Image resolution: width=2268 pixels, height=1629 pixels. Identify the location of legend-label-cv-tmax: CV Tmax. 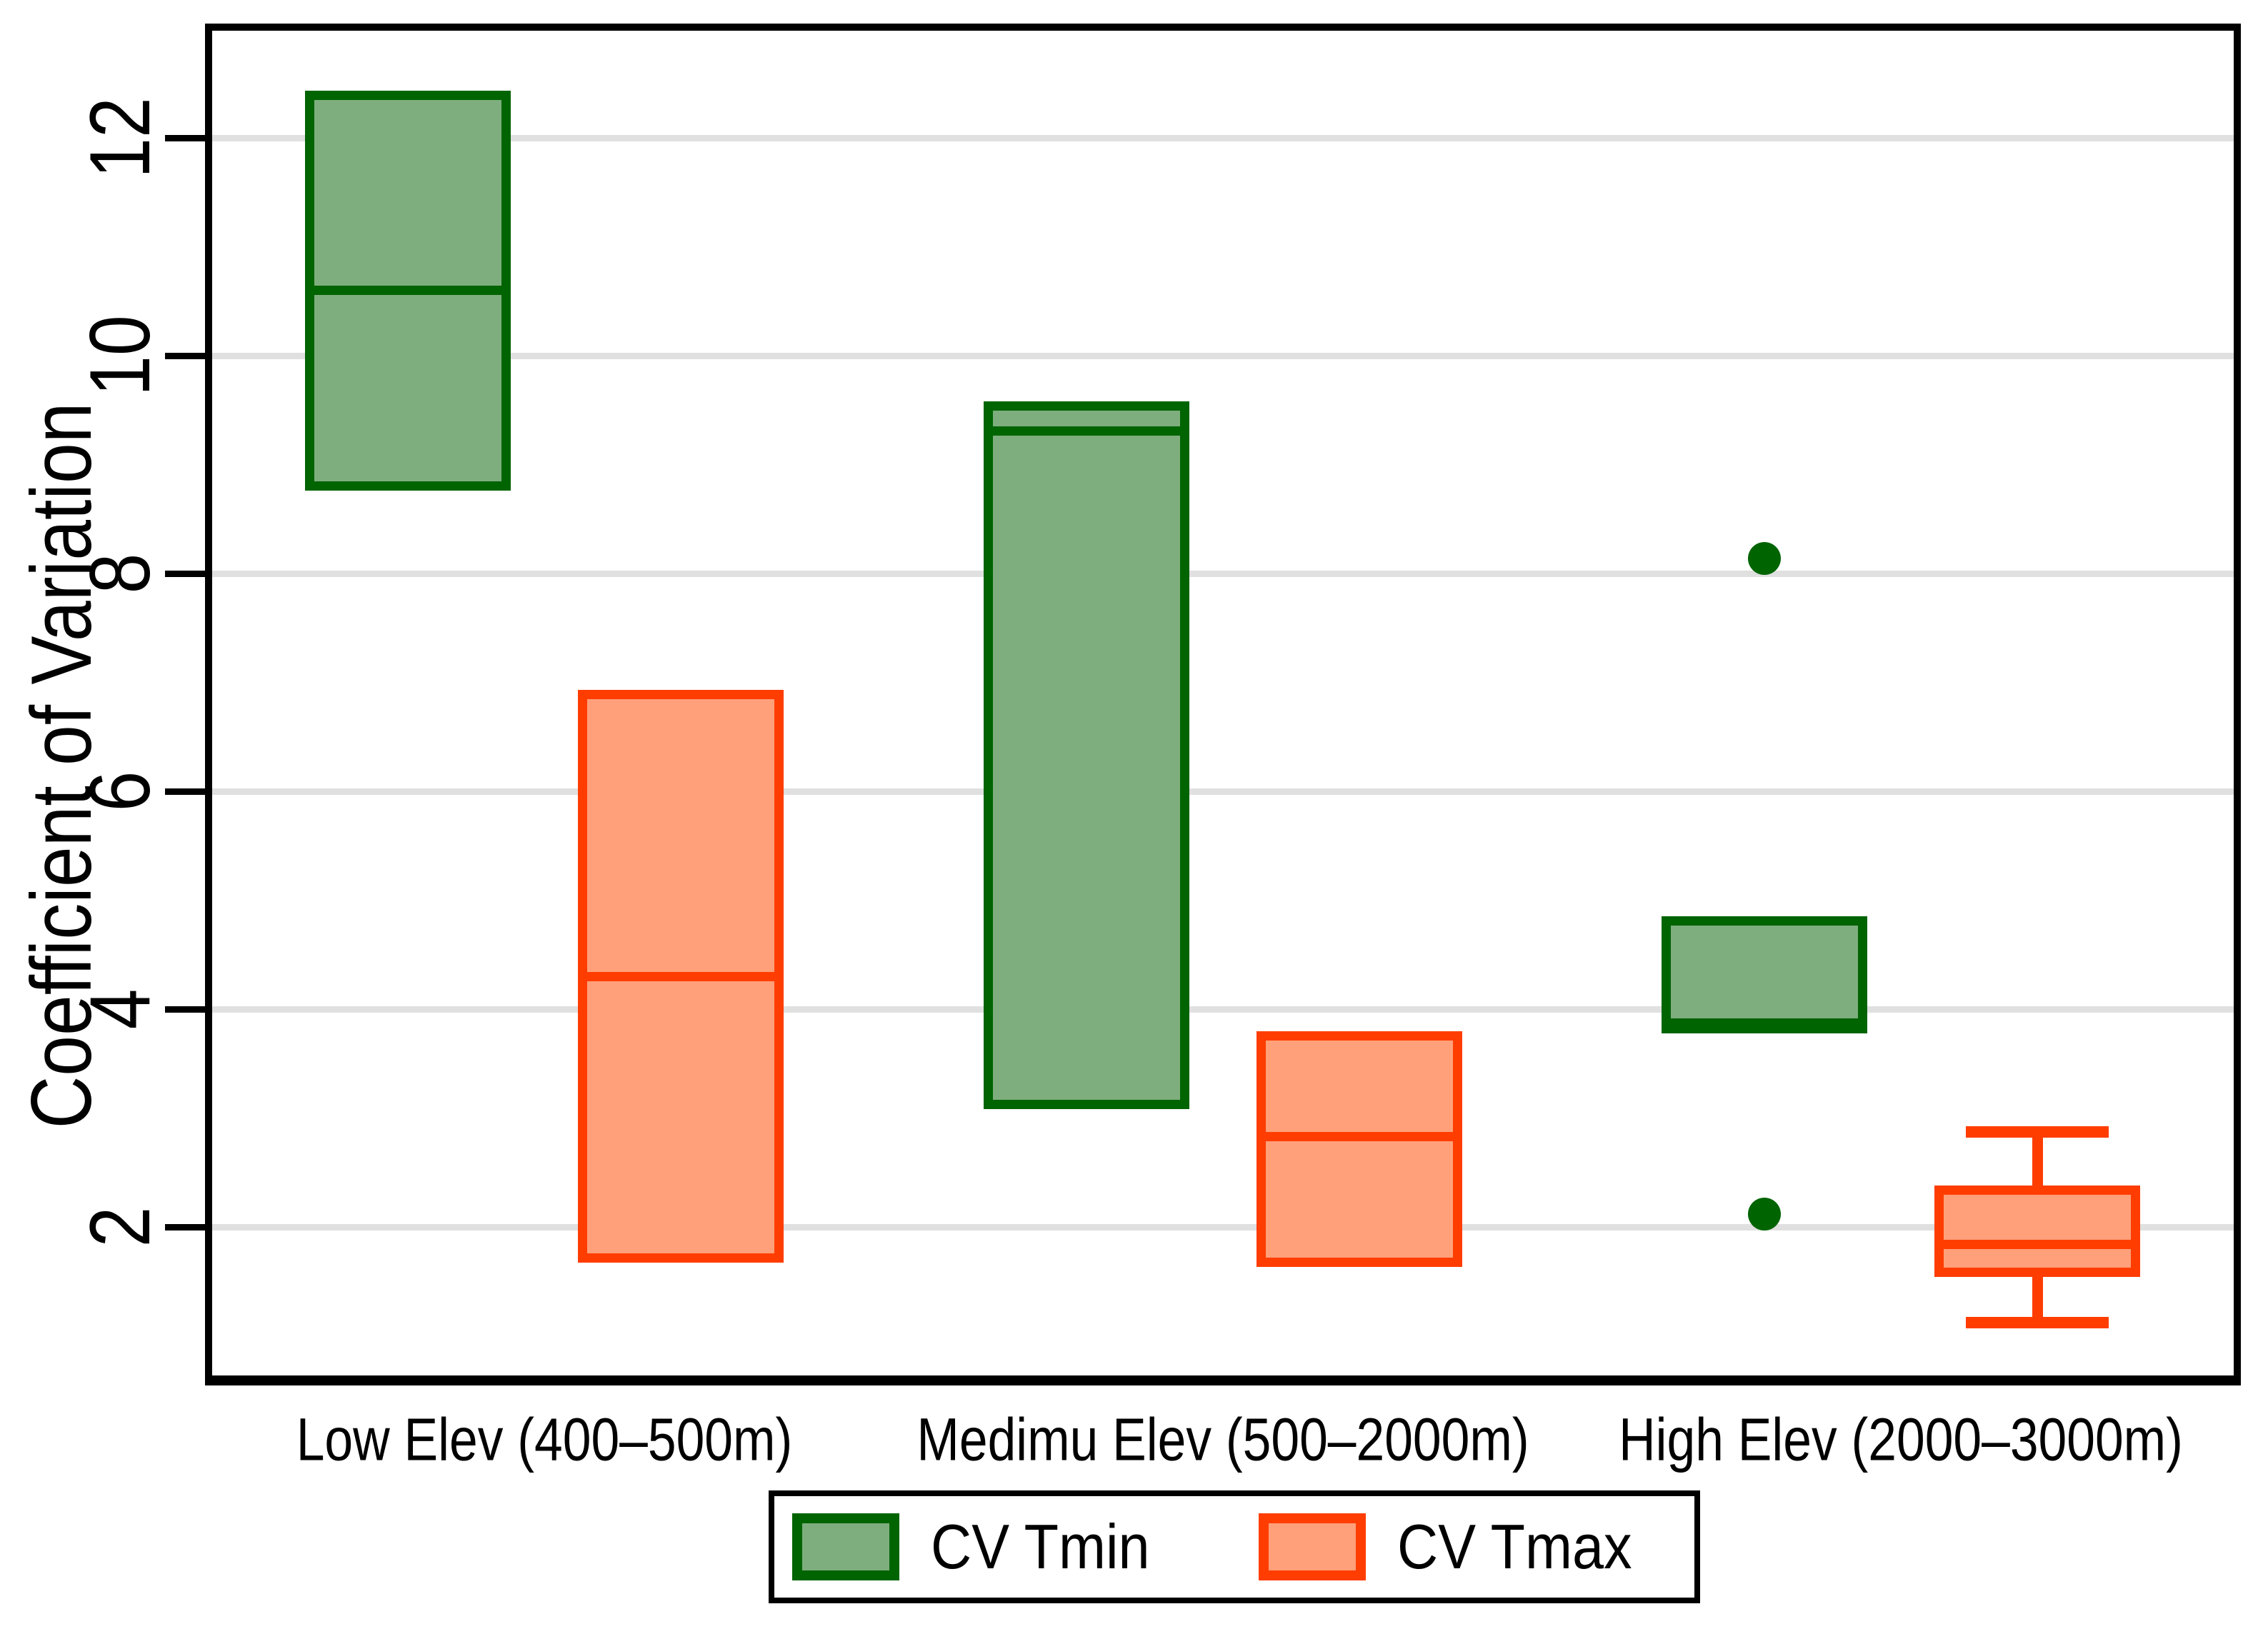
(1514, 1546).